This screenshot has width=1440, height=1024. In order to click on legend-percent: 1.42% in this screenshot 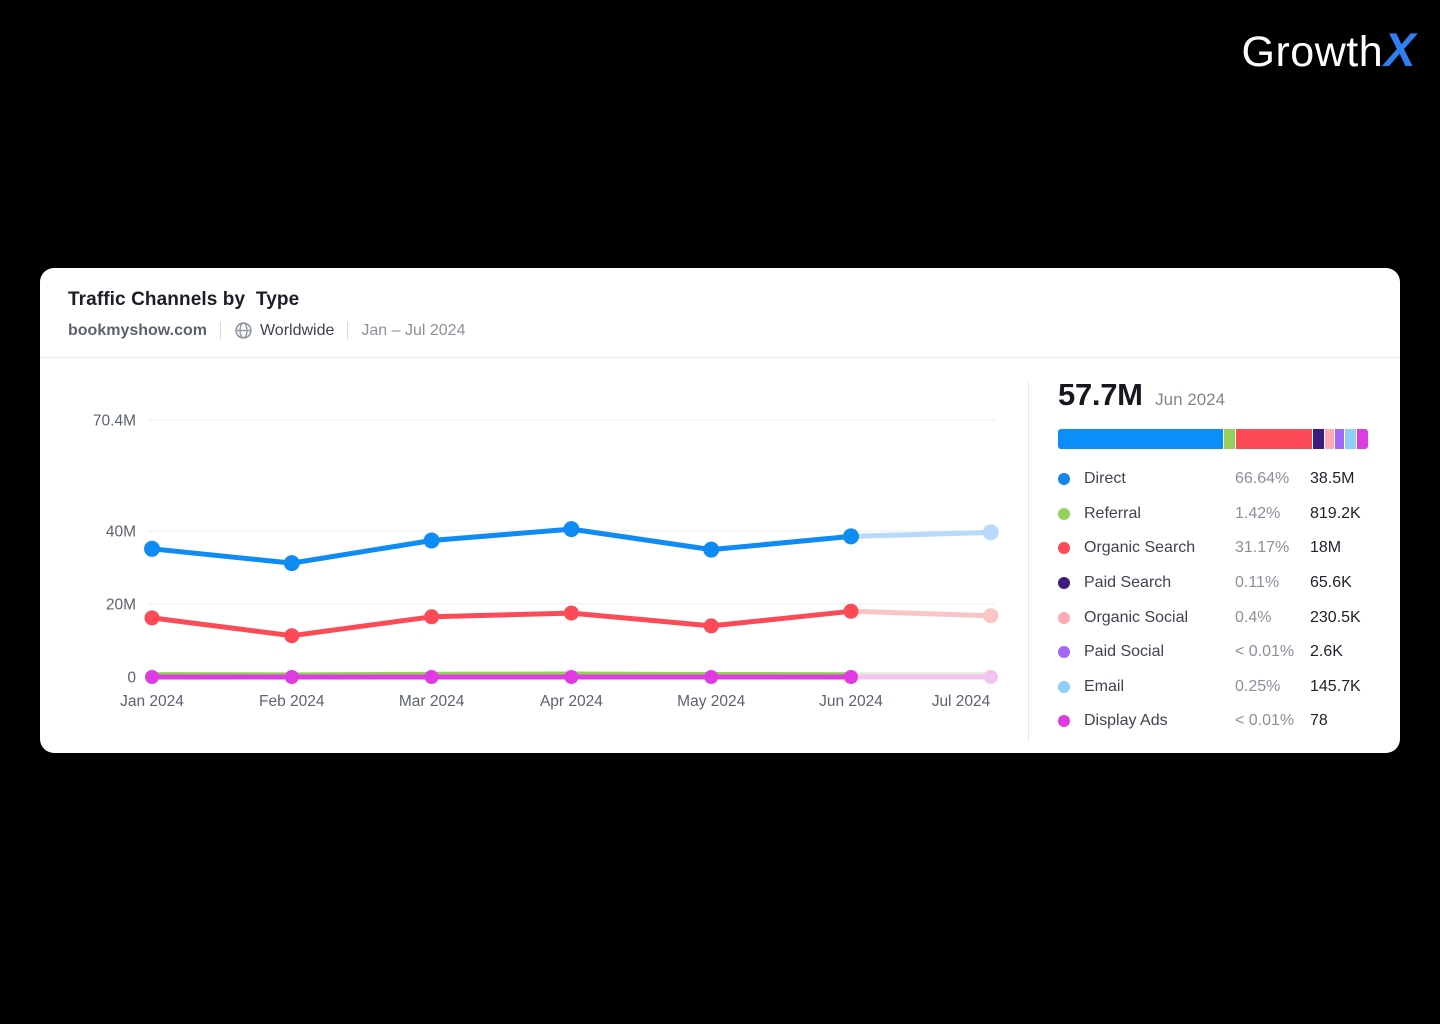, I will do `click(1258, 513)`.